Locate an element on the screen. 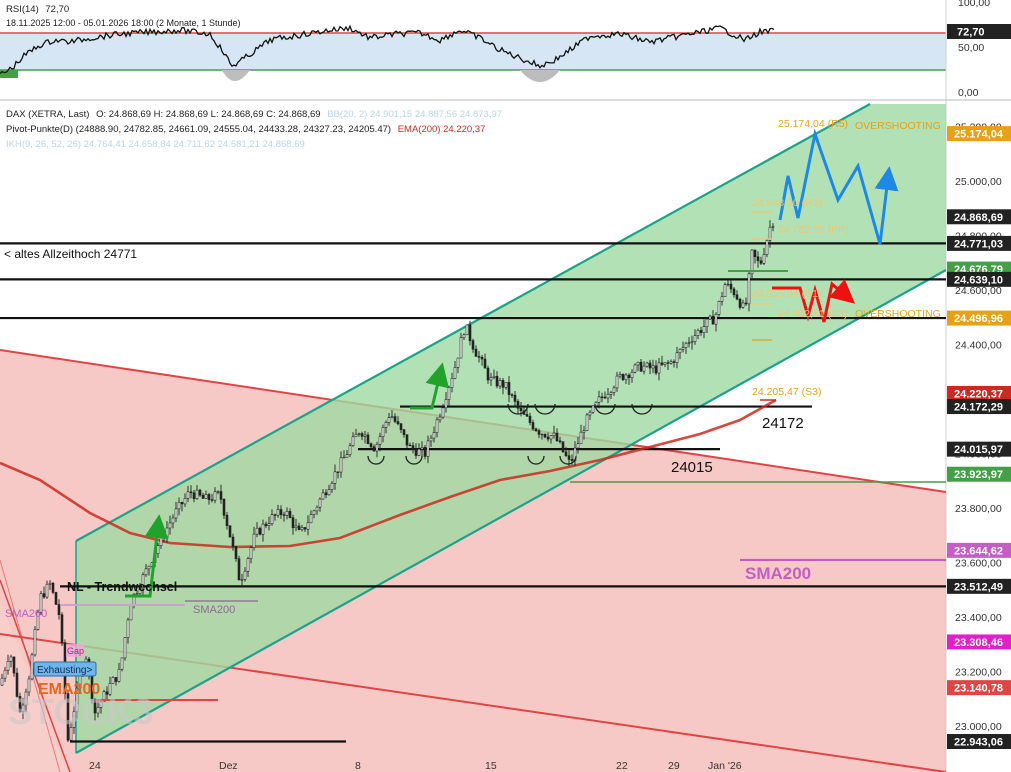 The image size is (1011, 772). rsi-header: RSI(14) 72,70 is located at coordinates (39, 9).